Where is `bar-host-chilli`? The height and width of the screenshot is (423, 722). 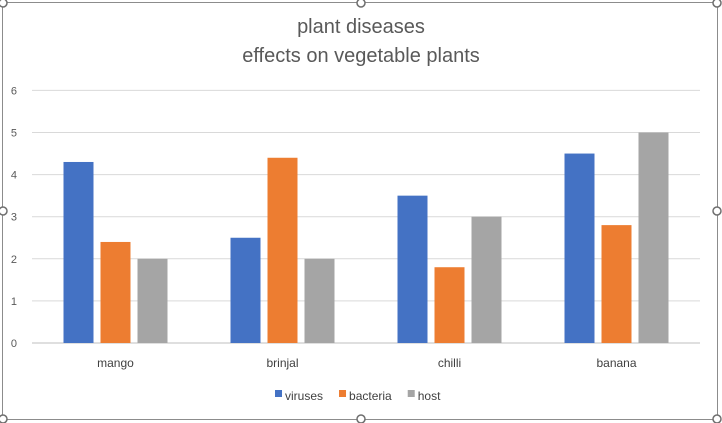
bar-host-chilli is located at coordinates (486, 279).